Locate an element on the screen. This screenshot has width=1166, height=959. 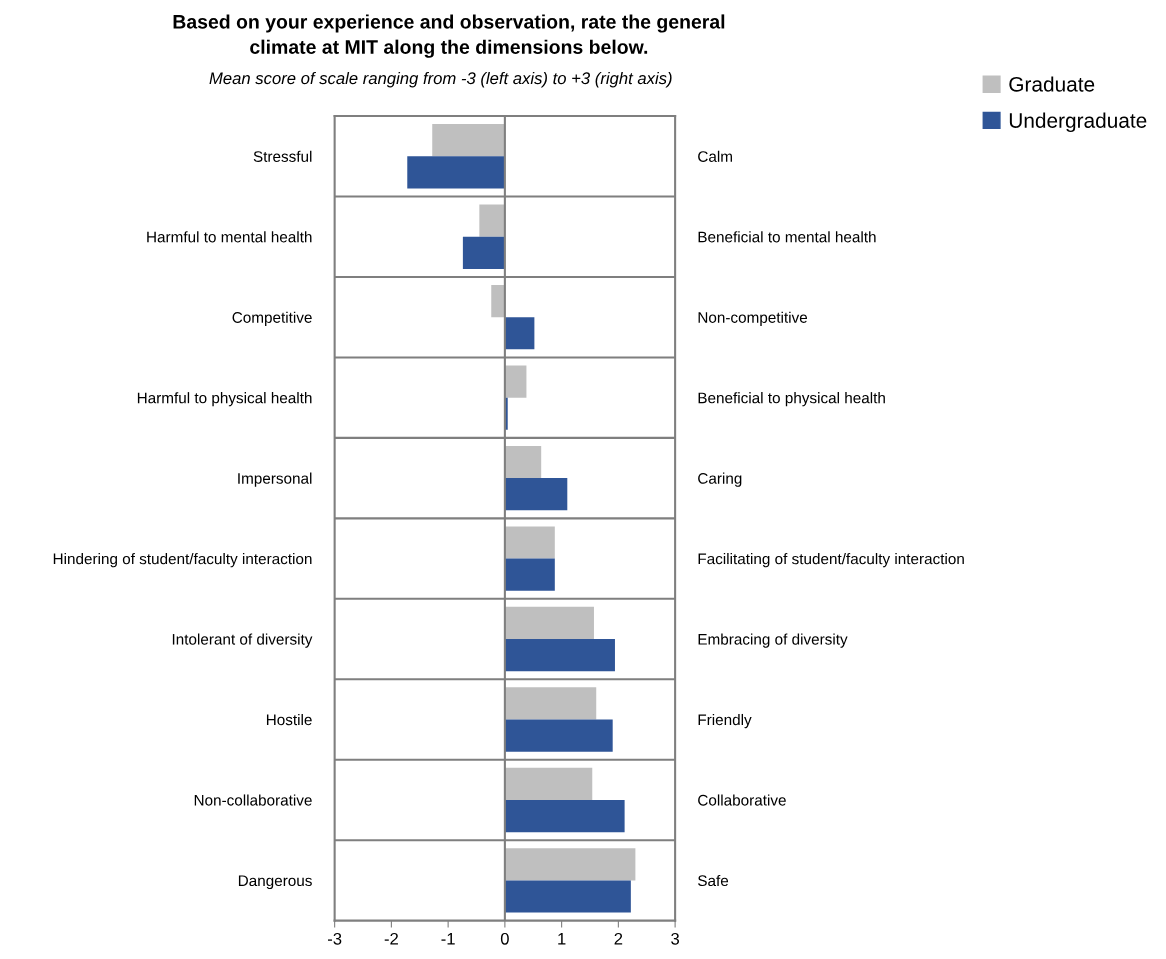
x-tick-label: 0 is located at coordinates (504, 938).